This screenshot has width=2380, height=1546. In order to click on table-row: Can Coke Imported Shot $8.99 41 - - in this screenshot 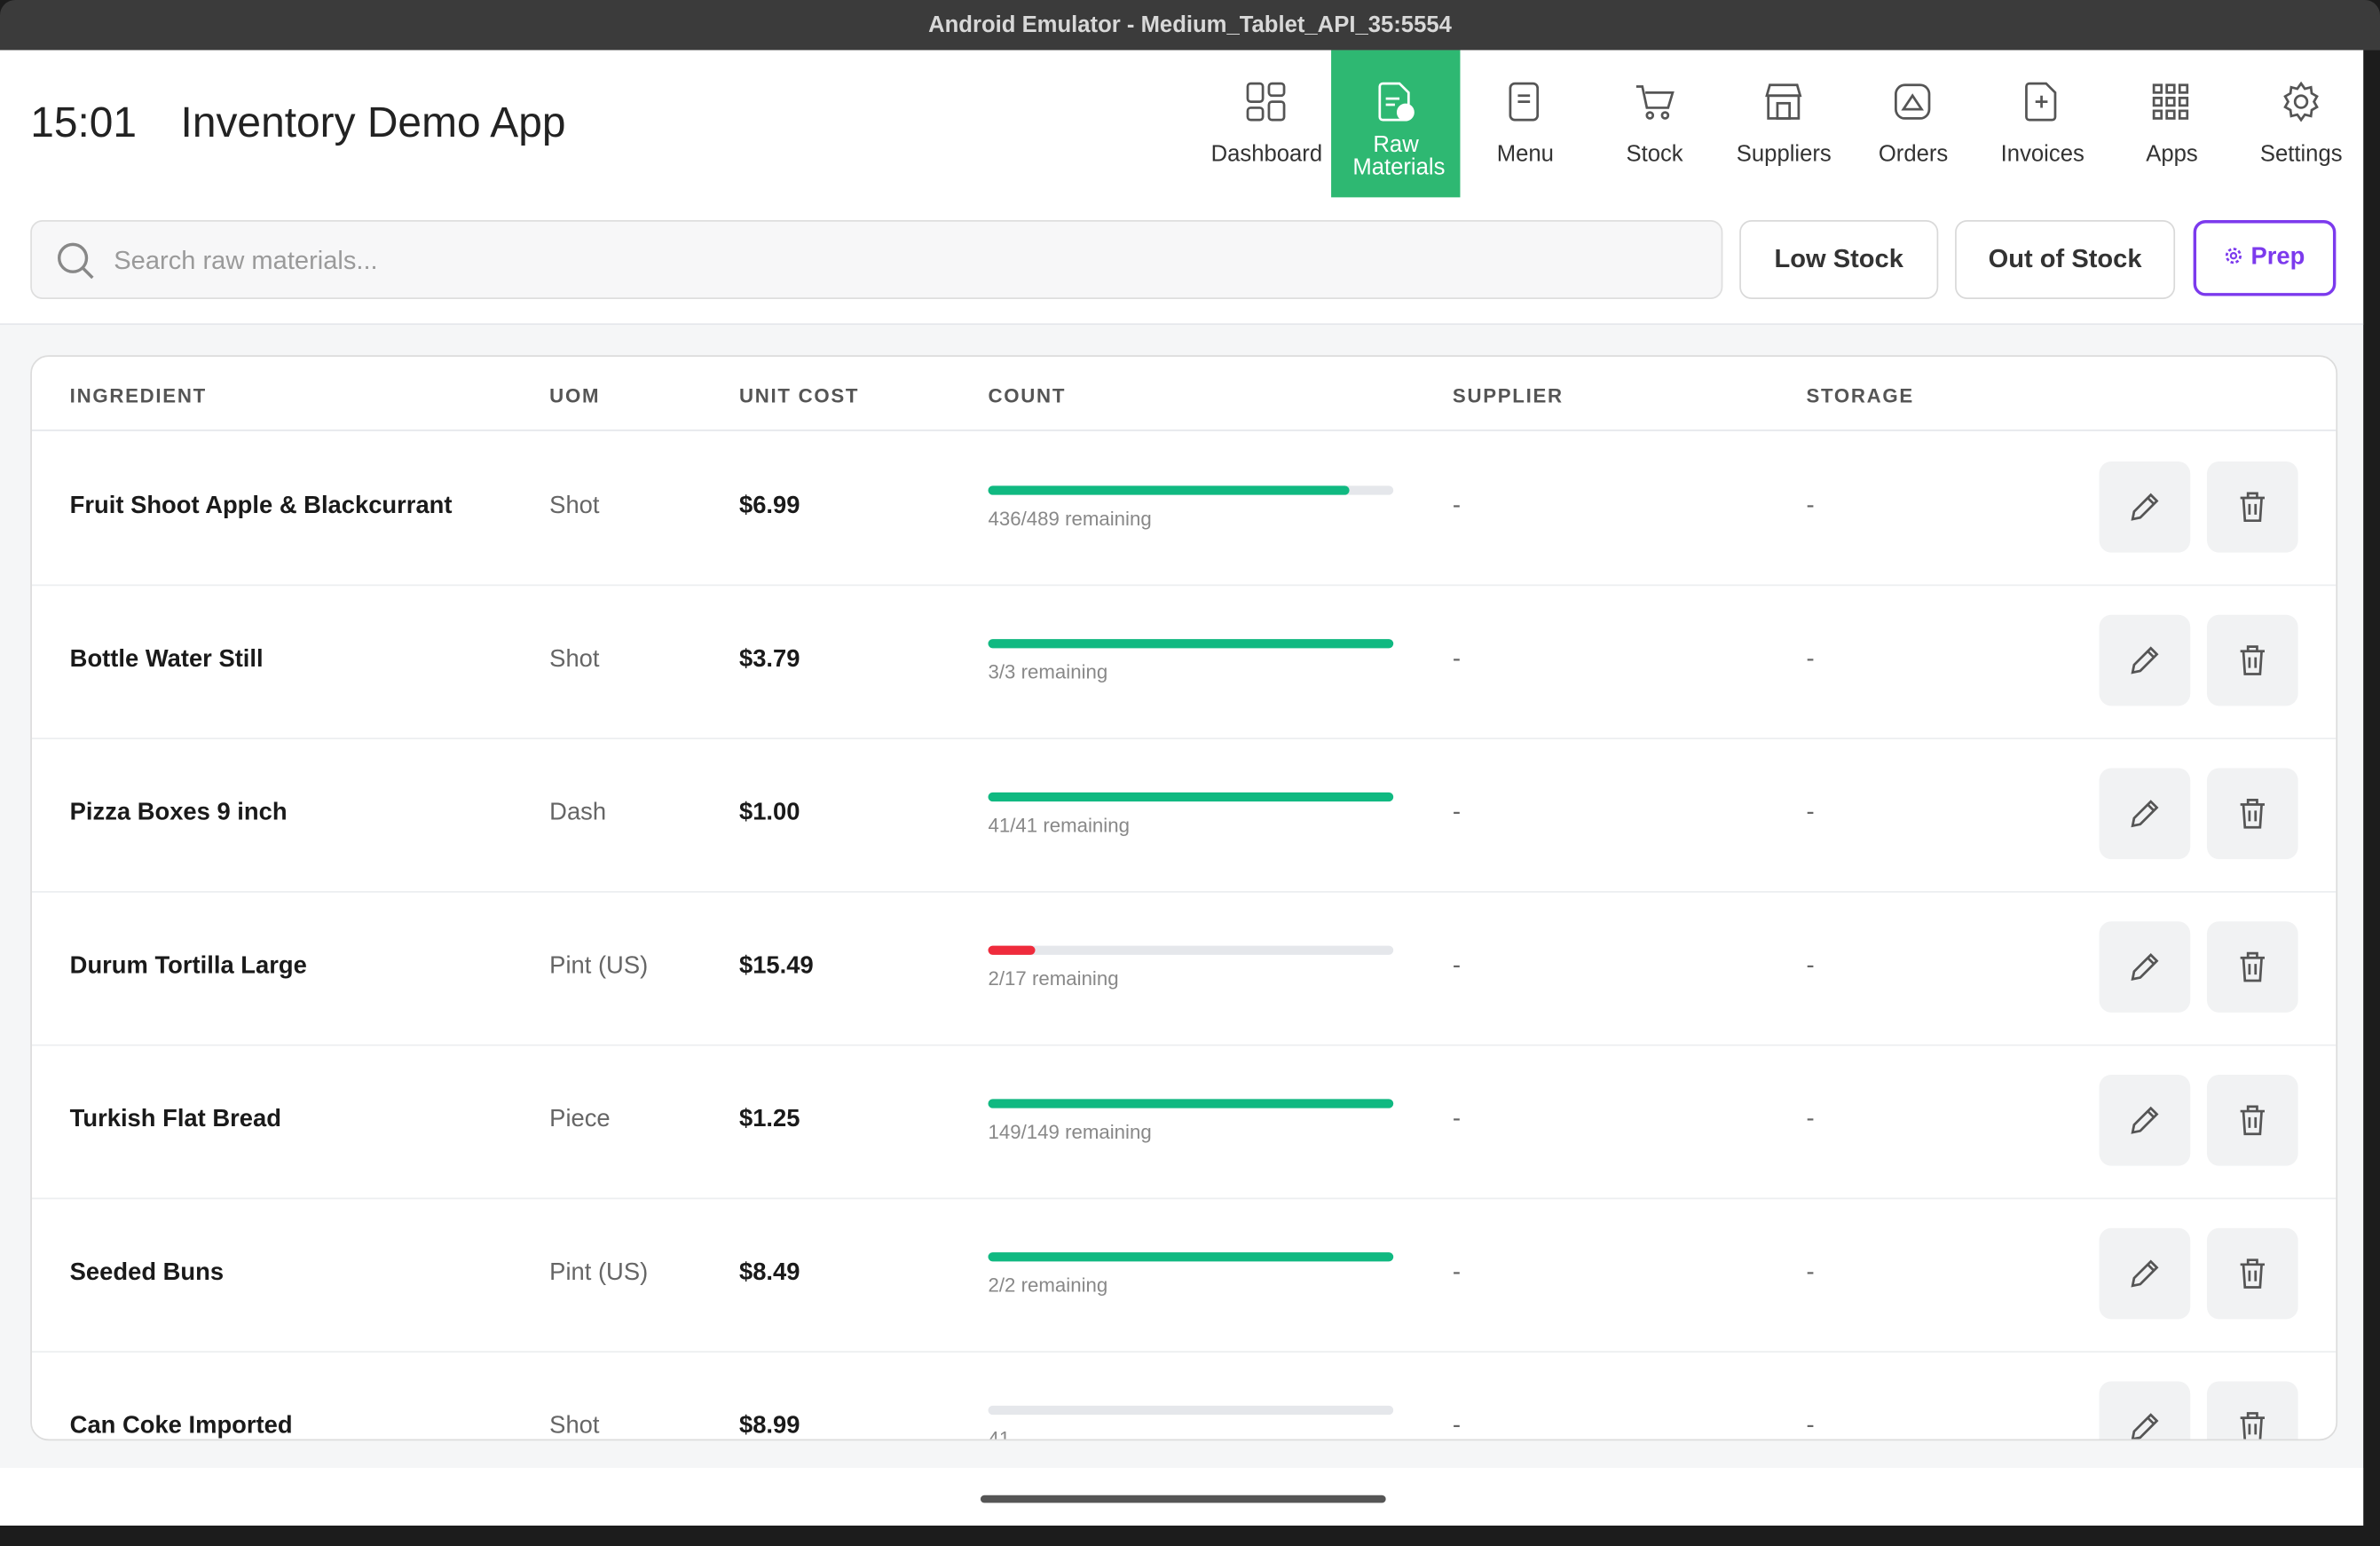, I will do `click(1184, 1395)`.